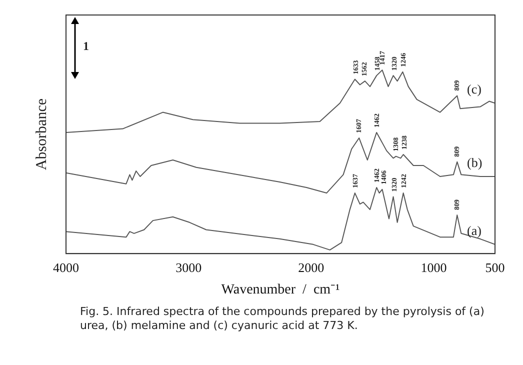 The height and width of the screenshot is (365, 523). What do you see at coordinates (86, 46) in the screenshot?
I see `text: 1` at bounding box center [86, 46].